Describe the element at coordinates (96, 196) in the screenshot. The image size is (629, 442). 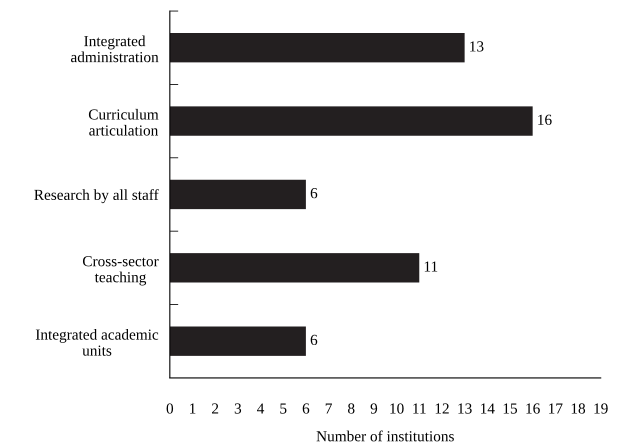
I see `y-tick-label: Research by all staff` at that location.